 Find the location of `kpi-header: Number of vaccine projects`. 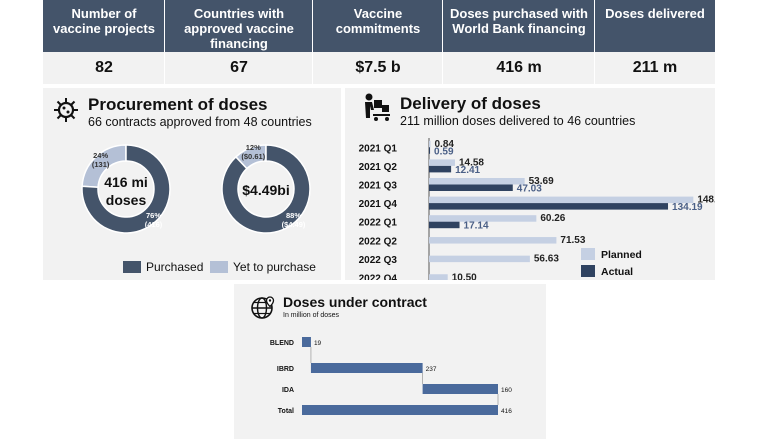

kpi-header: Number of vaccine projects is located at coordinates (104, 26).